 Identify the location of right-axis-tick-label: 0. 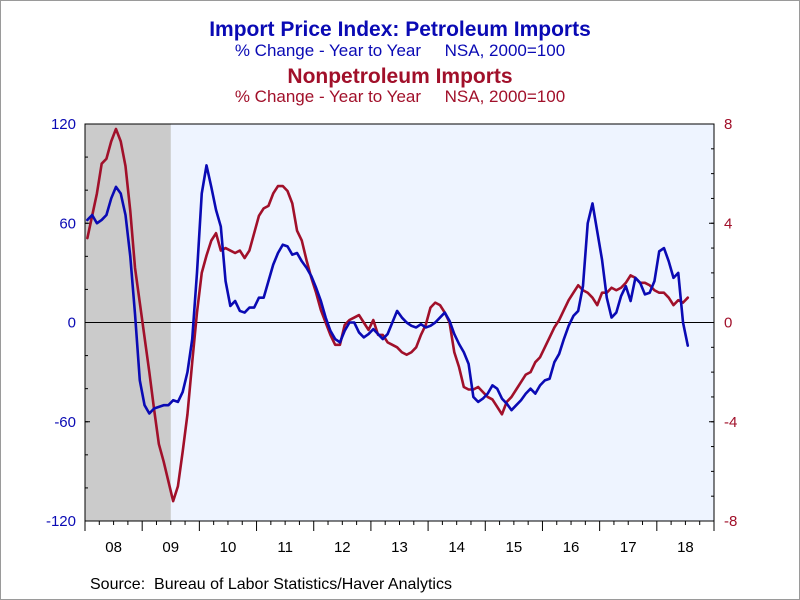
(728, 323).